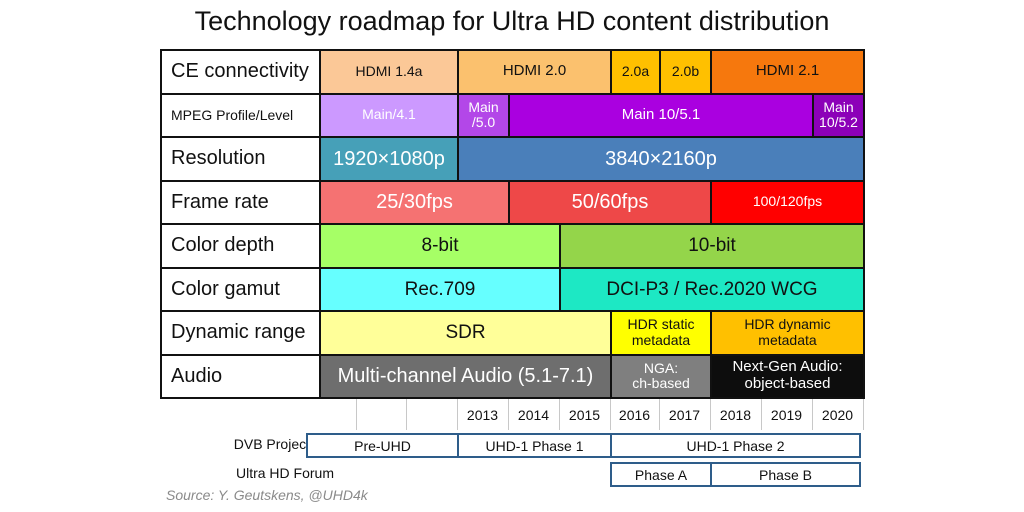 This screenshot has width=1024, height=512. What do you see at coordinates (634, 415) in the screenshot?
I see `year-label: 2016` at bounding box center [634, 415].